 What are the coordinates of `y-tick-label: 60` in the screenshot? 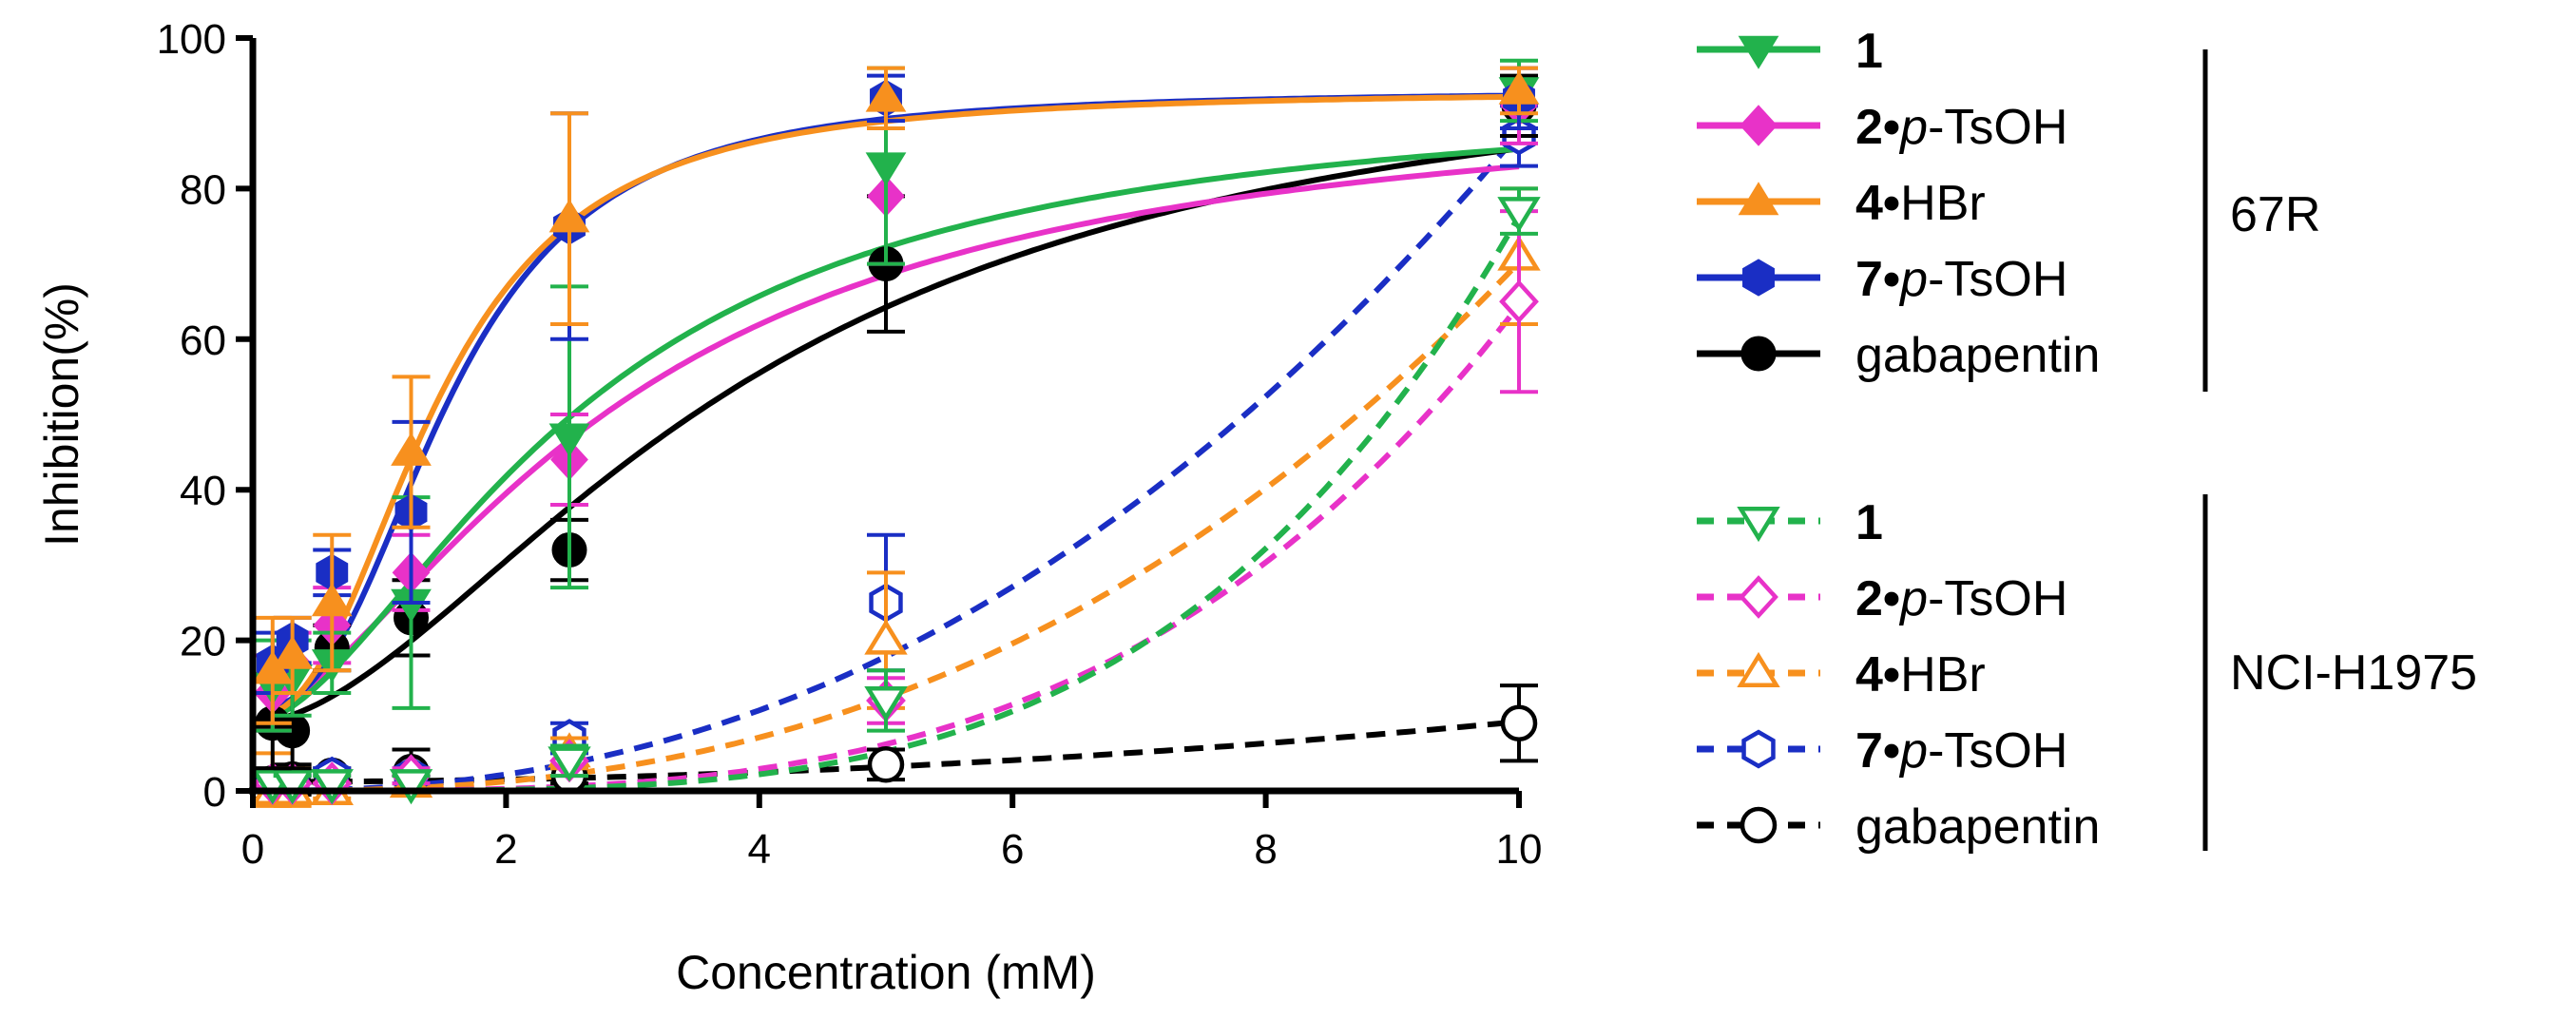 It's located at (203, 341).